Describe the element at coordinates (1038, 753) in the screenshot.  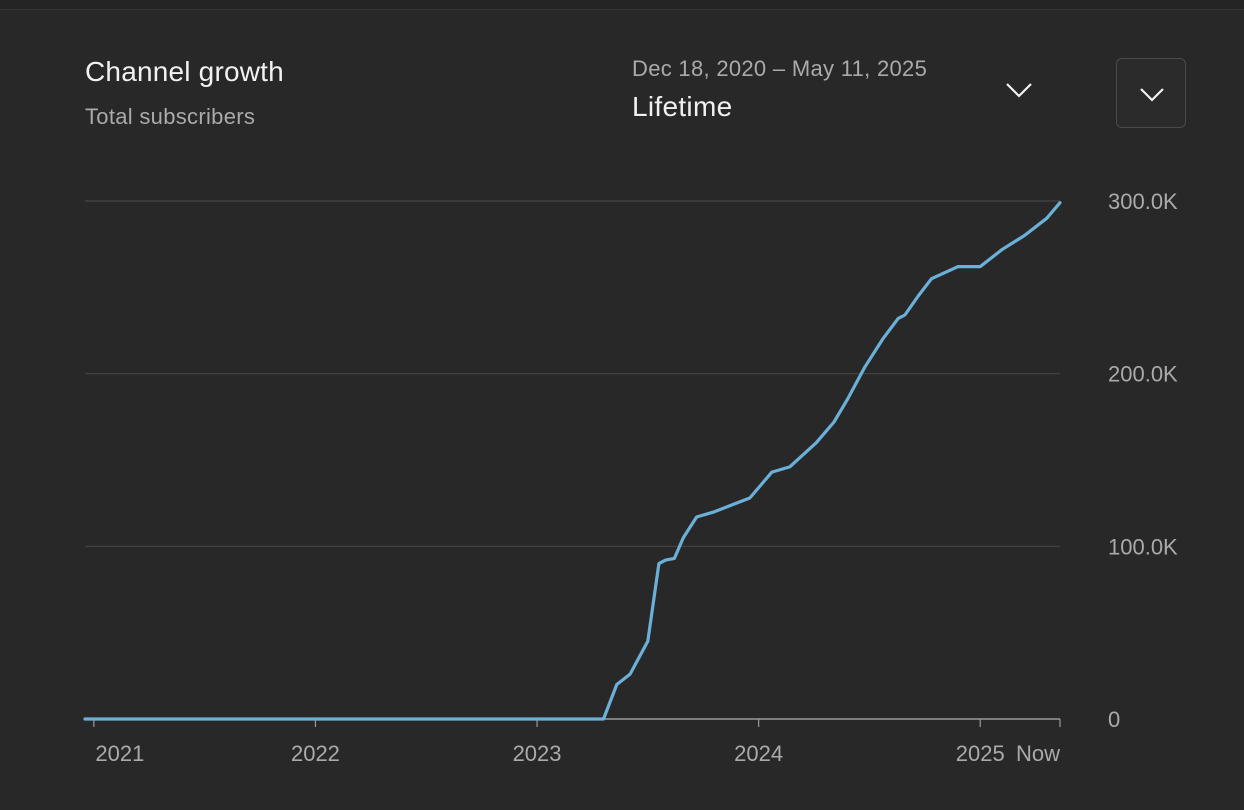
I see `x-tick-label: Now` at that location.